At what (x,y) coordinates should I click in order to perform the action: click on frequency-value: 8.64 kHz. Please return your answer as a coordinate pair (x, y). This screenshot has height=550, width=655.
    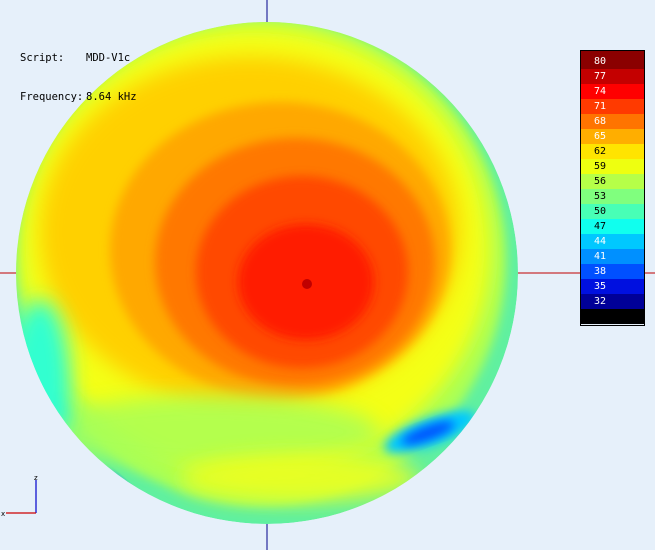
    Looking at the image, I should click on (111, 97).